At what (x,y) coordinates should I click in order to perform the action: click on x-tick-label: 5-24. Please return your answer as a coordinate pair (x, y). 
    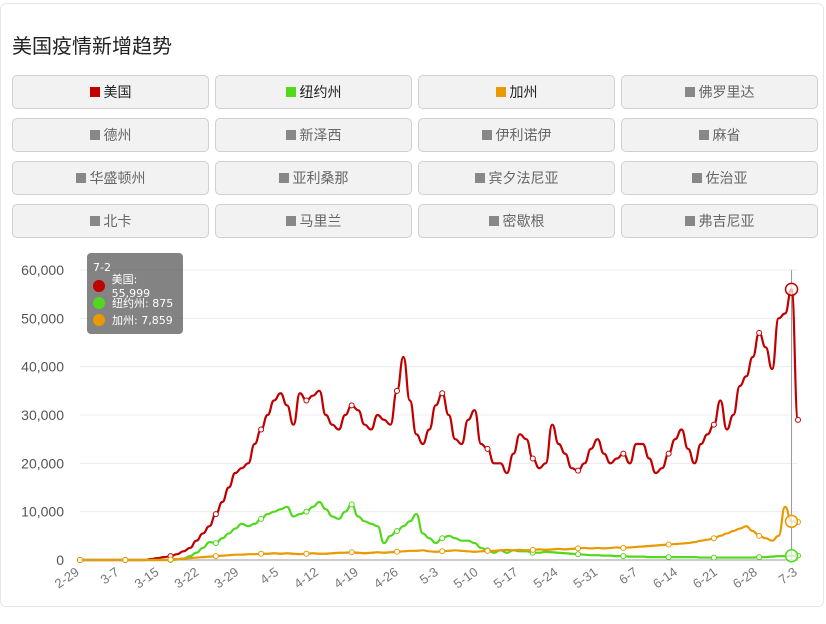
    Looking at the image, I should click on (545, 577).